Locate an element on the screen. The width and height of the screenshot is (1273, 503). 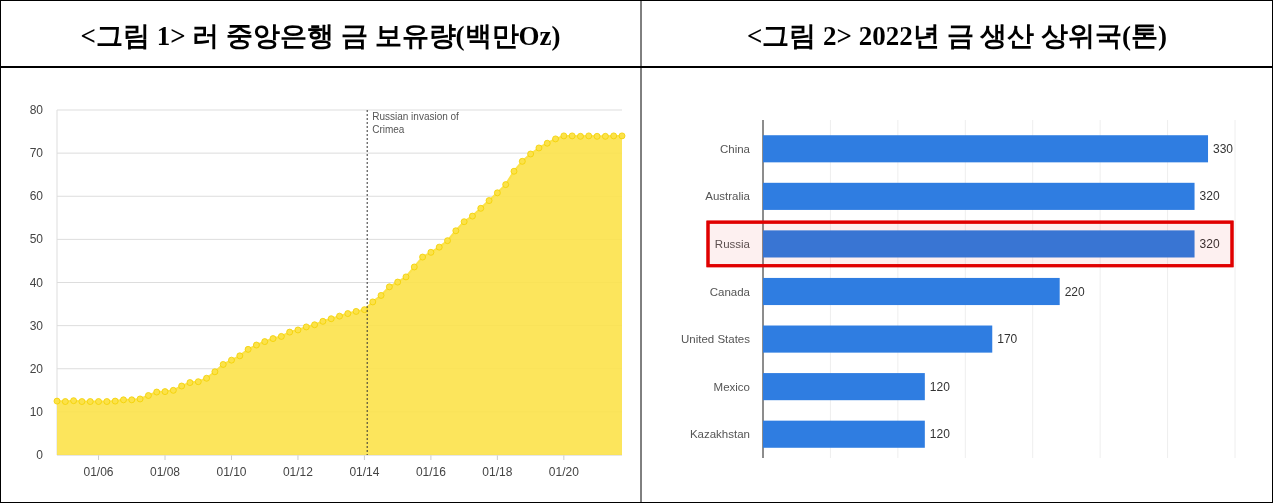
x-tick-label: 01/18 is located at coordinates (497, 472).